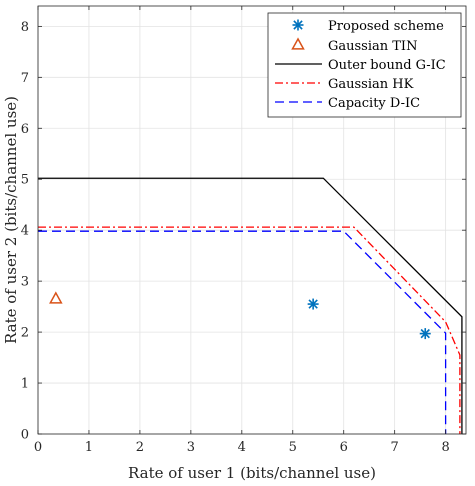 This screenshot has height=486, width=475. Describe the element at coordinates (56, 297) in the screenshot. I see `gaussian-tin-point` at that location.